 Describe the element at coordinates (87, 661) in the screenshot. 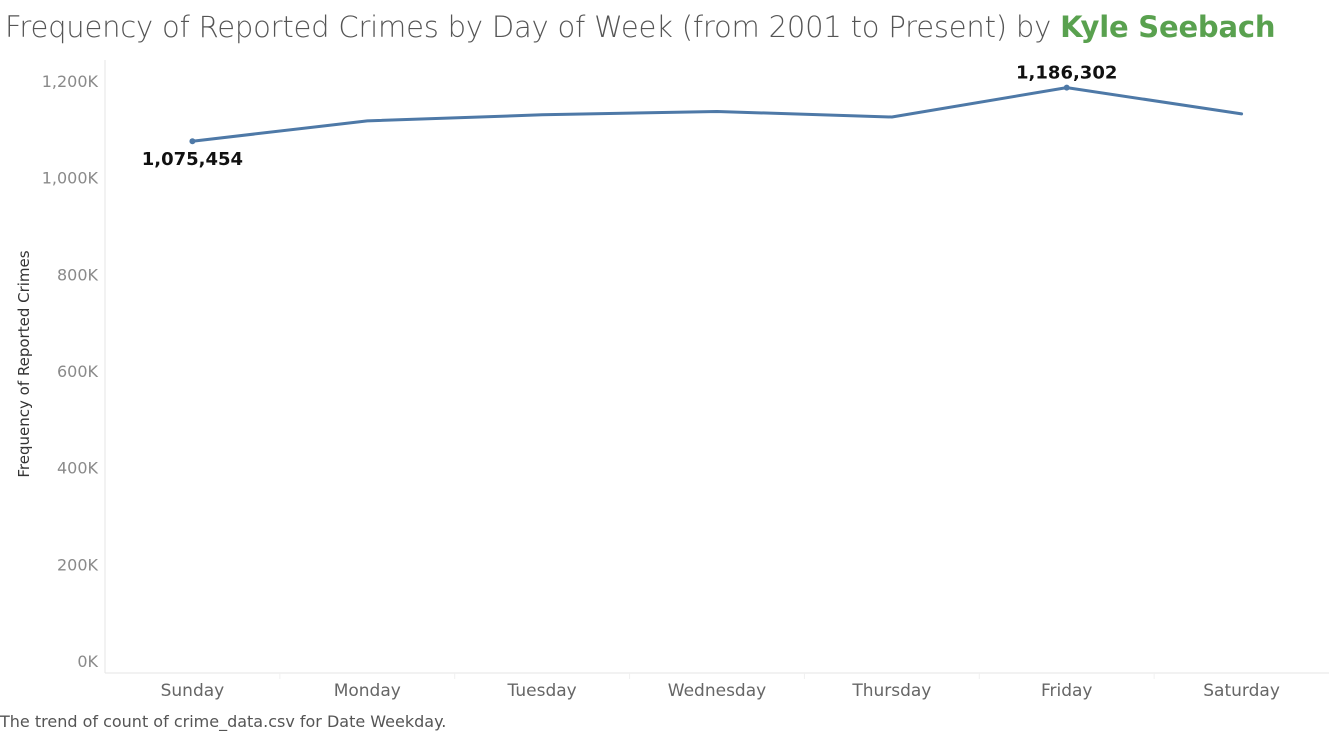

I see `y-tick-label: 0K` at that location.